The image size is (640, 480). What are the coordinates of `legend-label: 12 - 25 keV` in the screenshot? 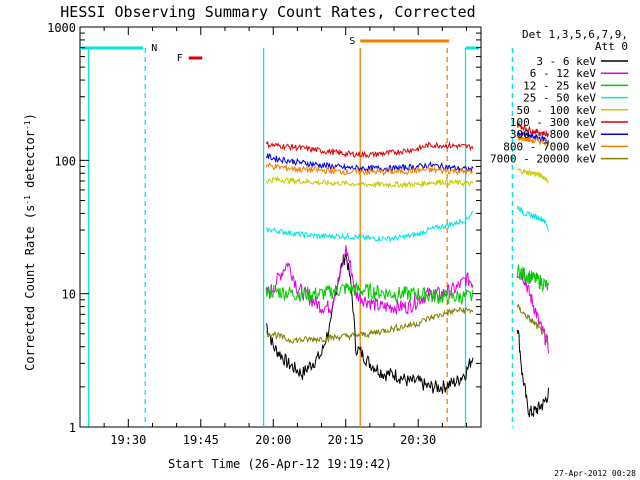 It's located at (559, 85).